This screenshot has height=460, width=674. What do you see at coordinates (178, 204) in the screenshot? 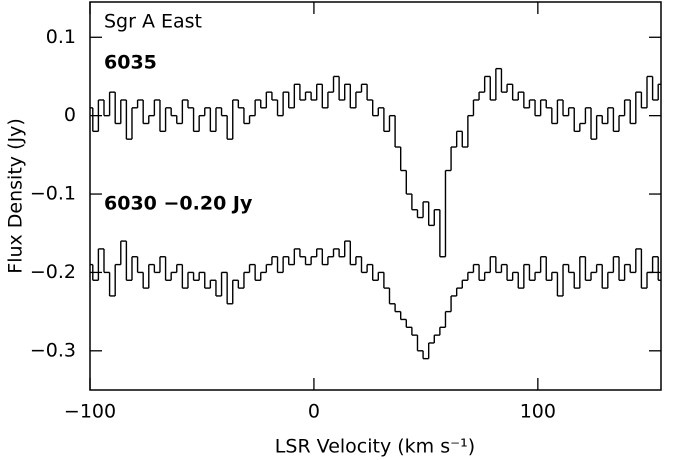
I see `series-label: 6030 −0.20 Jy` at bounding box center [178, 204].